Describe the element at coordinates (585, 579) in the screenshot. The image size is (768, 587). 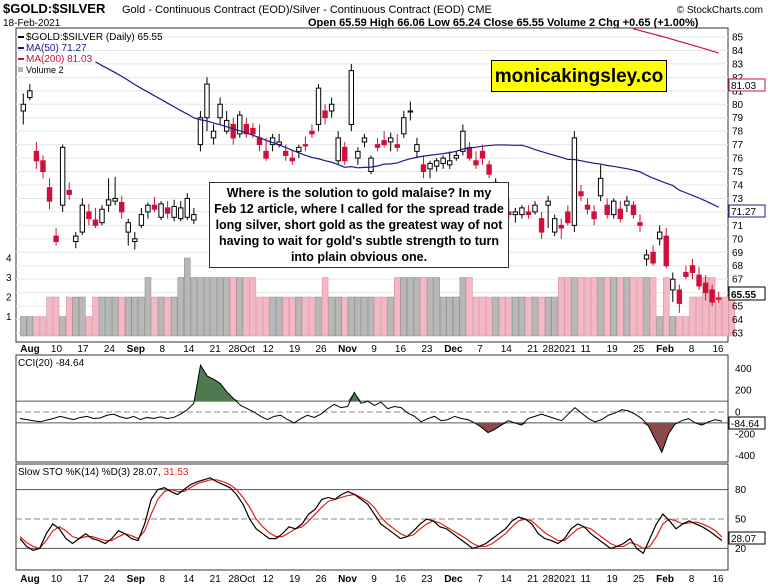
I see `x-tick-label: 11` at that location.